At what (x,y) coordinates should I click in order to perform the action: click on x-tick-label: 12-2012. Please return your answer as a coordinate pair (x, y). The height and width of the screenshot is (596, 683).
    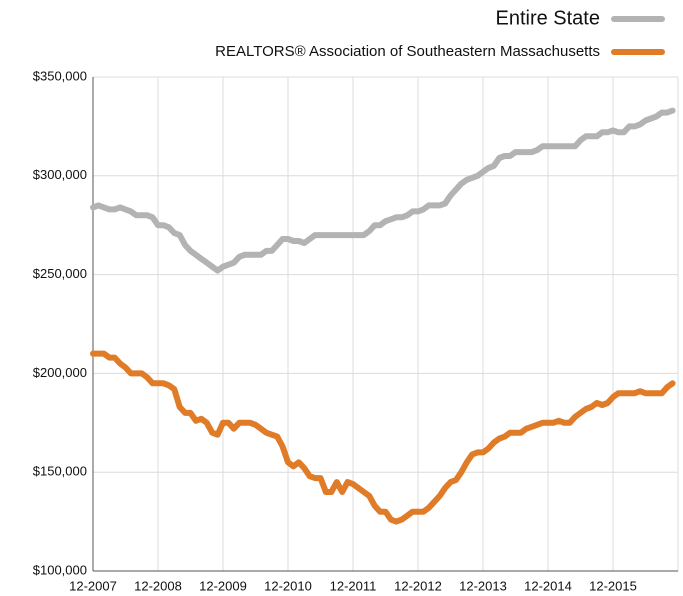
    Looking at the image, I should click on (418, 585).